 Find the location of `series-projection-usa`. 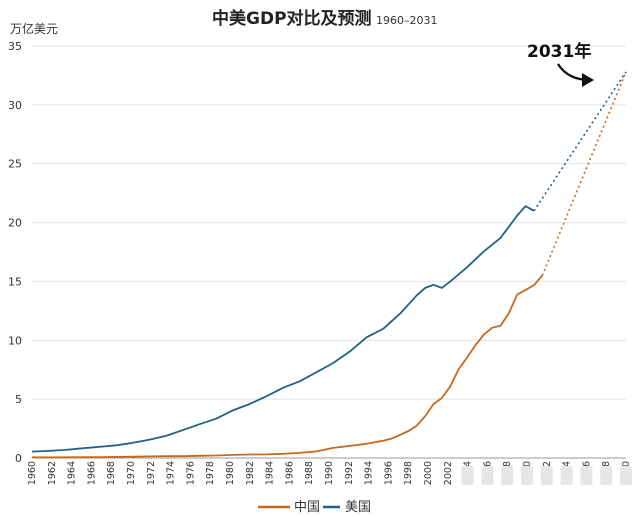

series-projection-usa is located at coordinates (580, 141).